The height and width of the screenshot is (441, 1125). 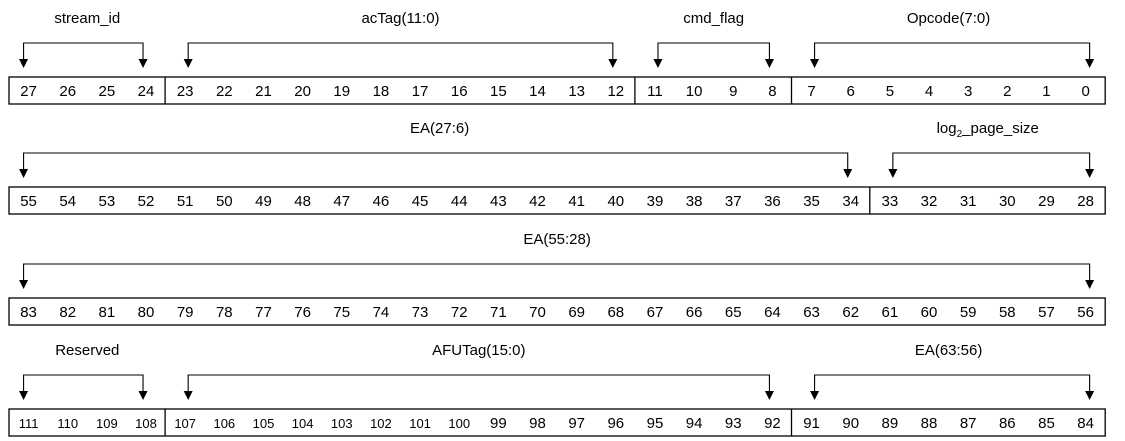 What do you see at coordinates (733, 312) in the screenshot?
I see `bit-number: 65` at bounding box center [733, 312].